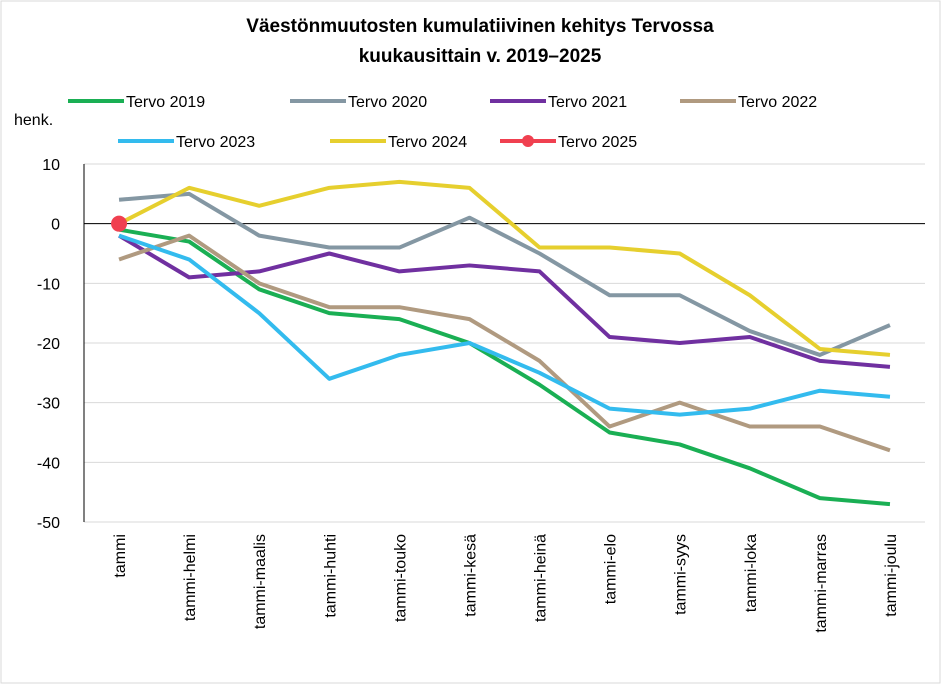  What do you see at coordinates (480, 56) in the screenshot?
I see `chart-title: kuukausittain v. 2019–2025` at bounding box center [480, 56].